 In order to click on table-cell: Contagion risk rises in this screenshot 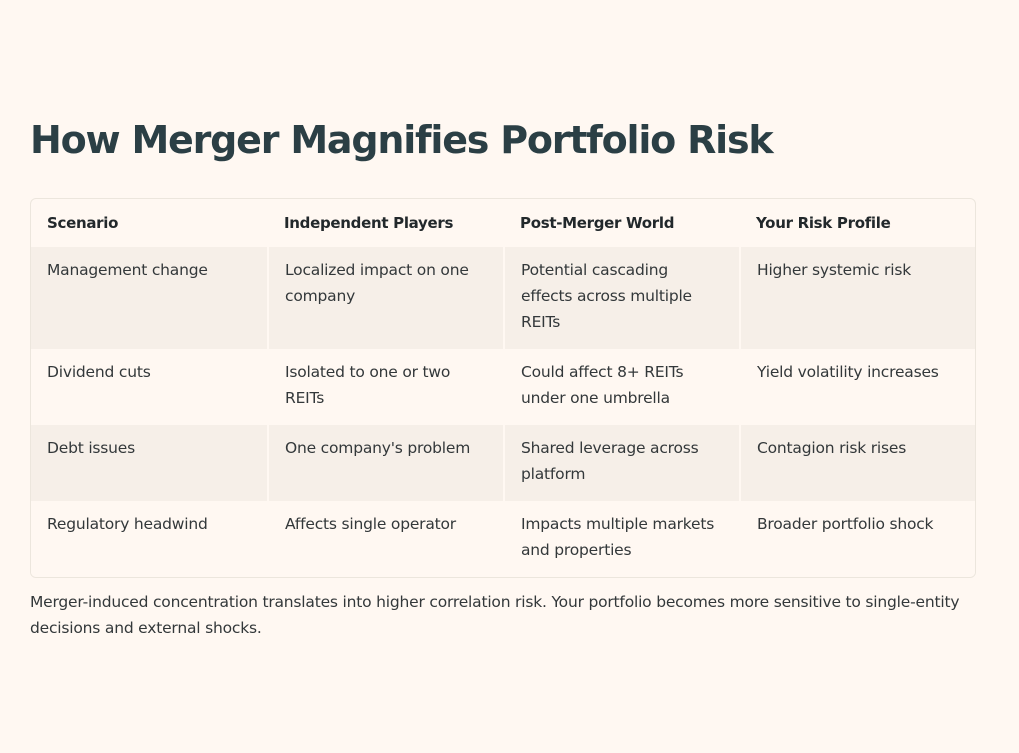, I will do `click(857, 463)`.